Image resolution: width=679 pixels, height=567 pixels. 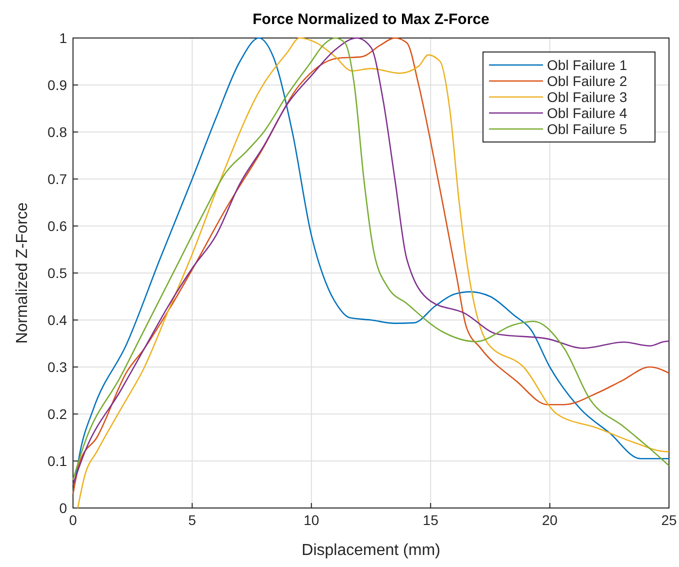 I want to click on x-tick-label: 0, so click(x=73, y=520).